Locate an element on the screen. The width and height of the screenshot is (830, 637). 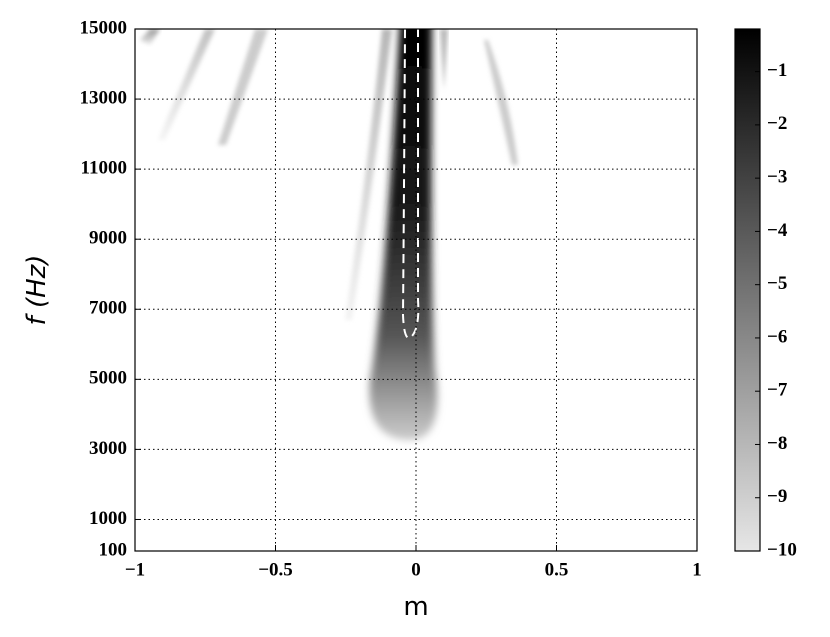
y-tick-label: 100 is located at coordinates (113, 549).